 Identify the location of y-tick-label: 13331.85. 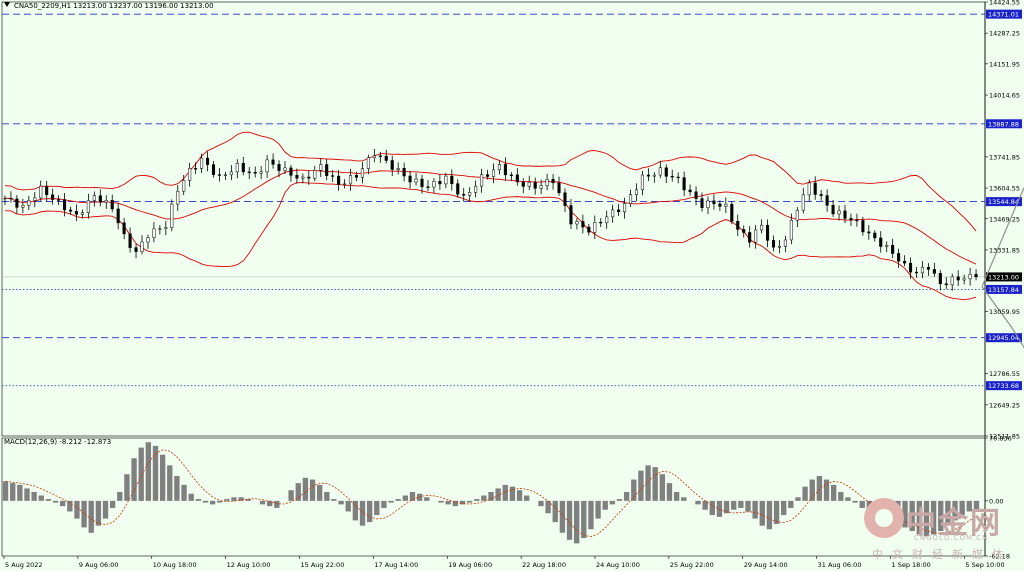
(1004, 250).